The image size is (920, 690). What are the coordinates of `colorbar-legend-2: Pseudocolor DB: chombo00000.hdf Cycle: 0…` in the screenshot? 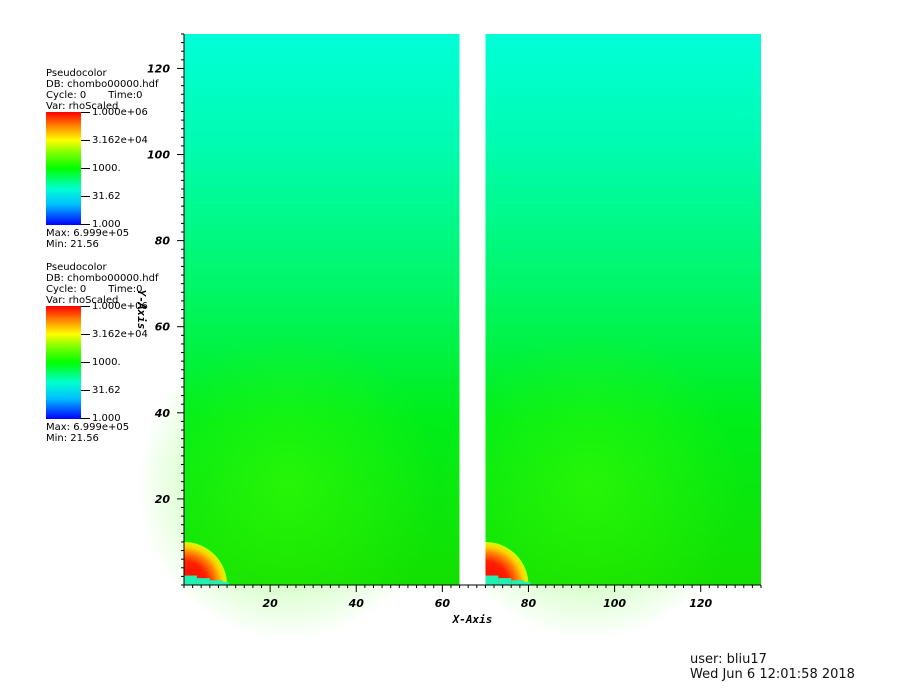 It's located at (121, 353).